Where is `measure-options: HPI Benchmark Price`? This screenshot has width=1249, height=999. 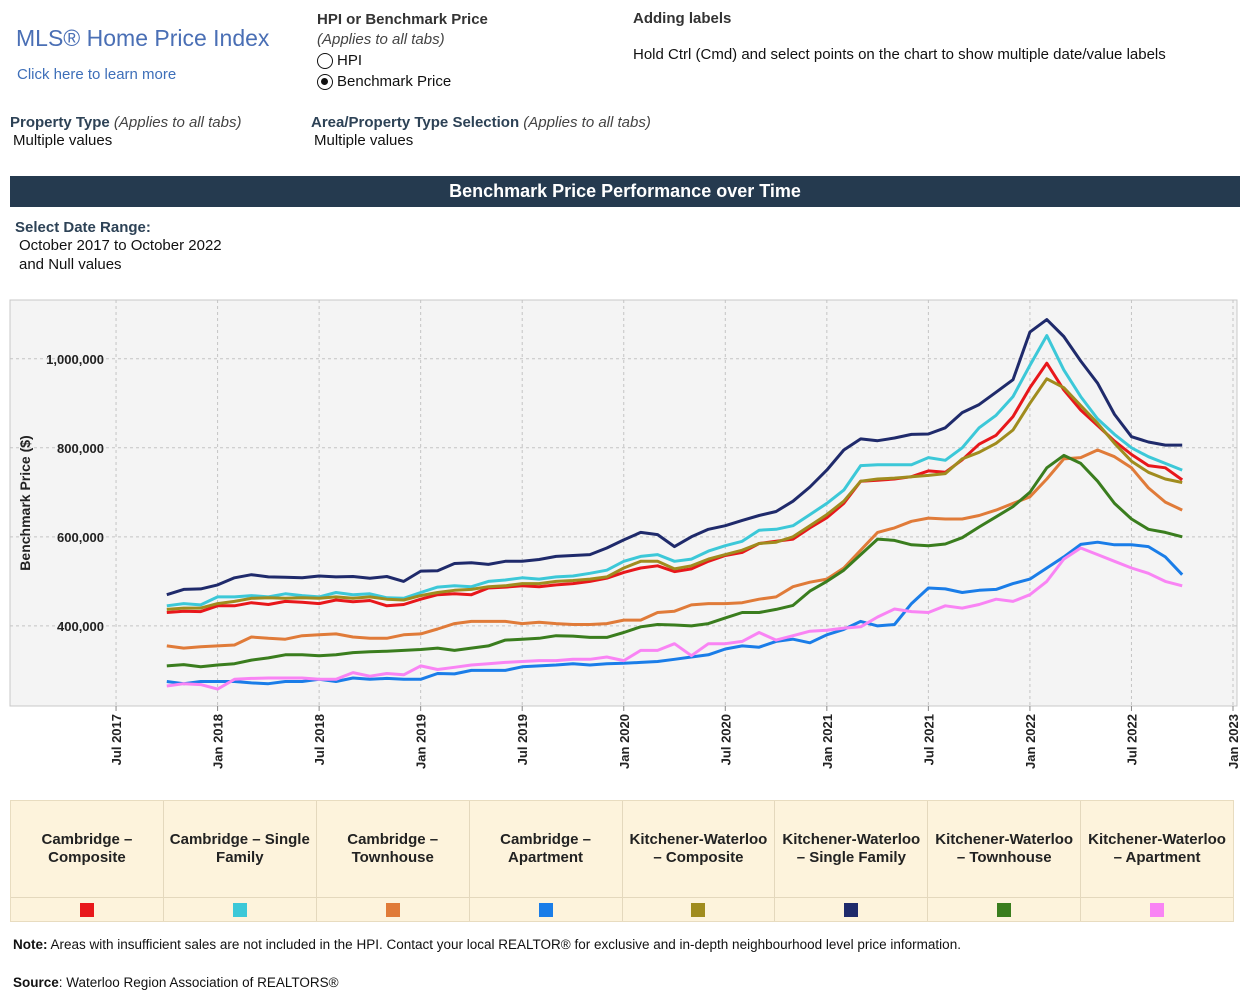
measure-options: HPI Benchmark Price is located at coordinates (384, 71).